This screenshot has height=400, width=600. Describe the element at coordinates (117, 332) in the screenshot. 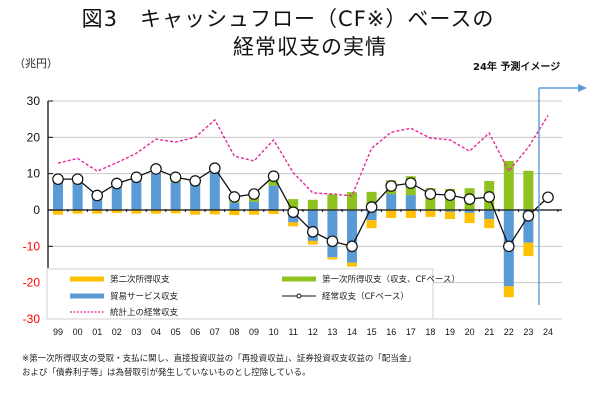

I see `x-tick-label: 02` at that location.